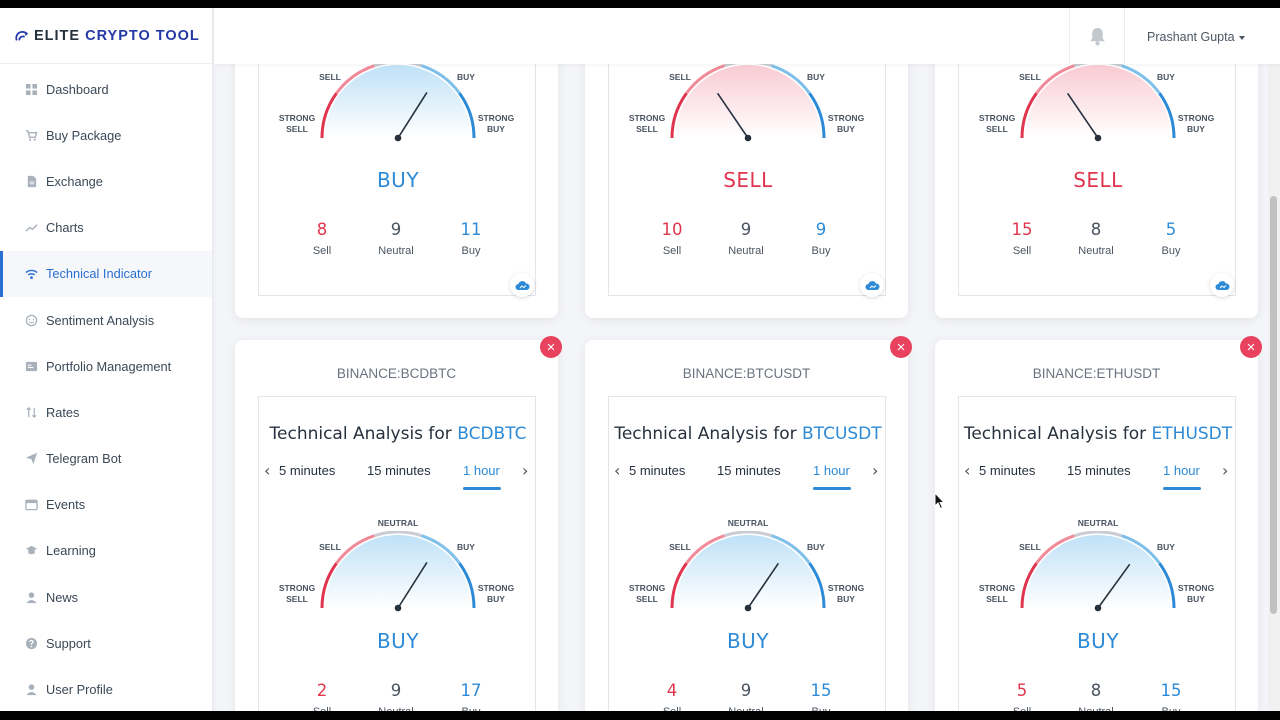 The width and height of the screenshot is (1280, 720). What do you see at coordinates (748, 240) in the screenshot?
I see `signal-counts: 10 Sell 9 Neutral 9 Buy` at bounding box center [748, 240].